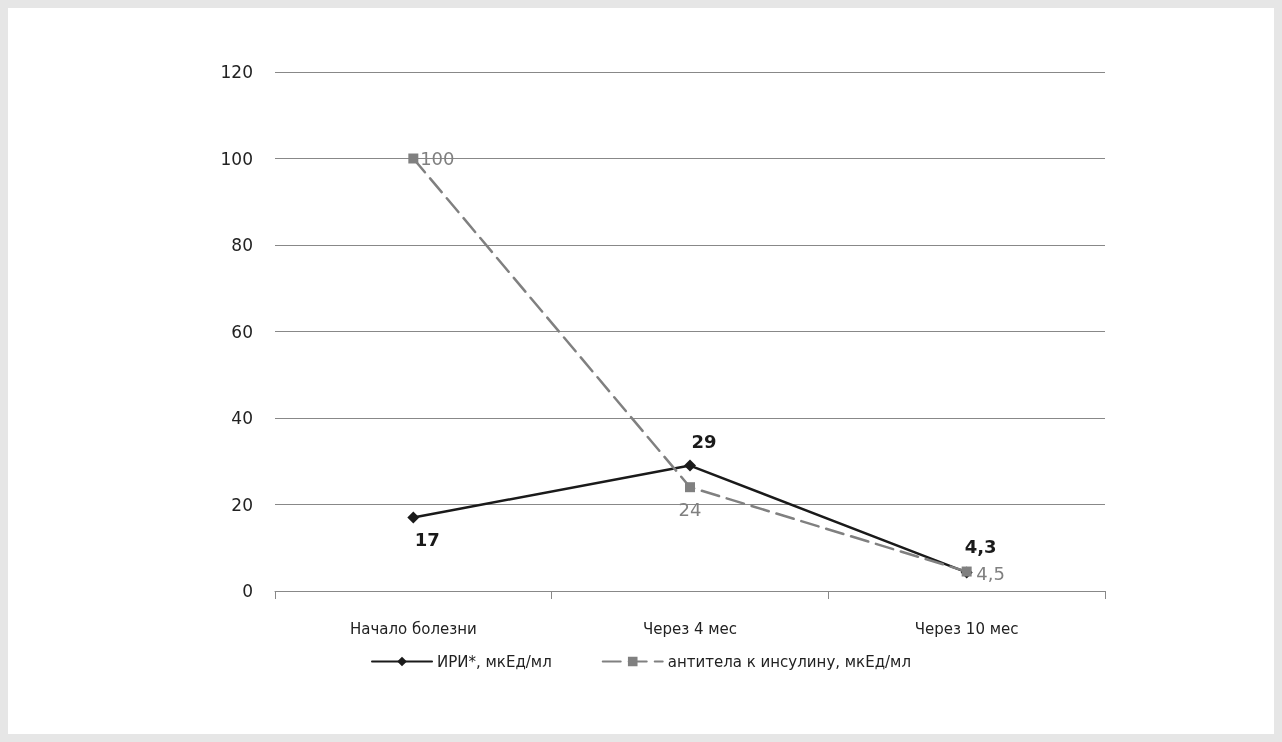 The height and width of the screenshot is (742, 1282). Describe the element at coordinates (966, 628) in the screenshot. I see `x-tick-label: Через 10 мес` at that location.